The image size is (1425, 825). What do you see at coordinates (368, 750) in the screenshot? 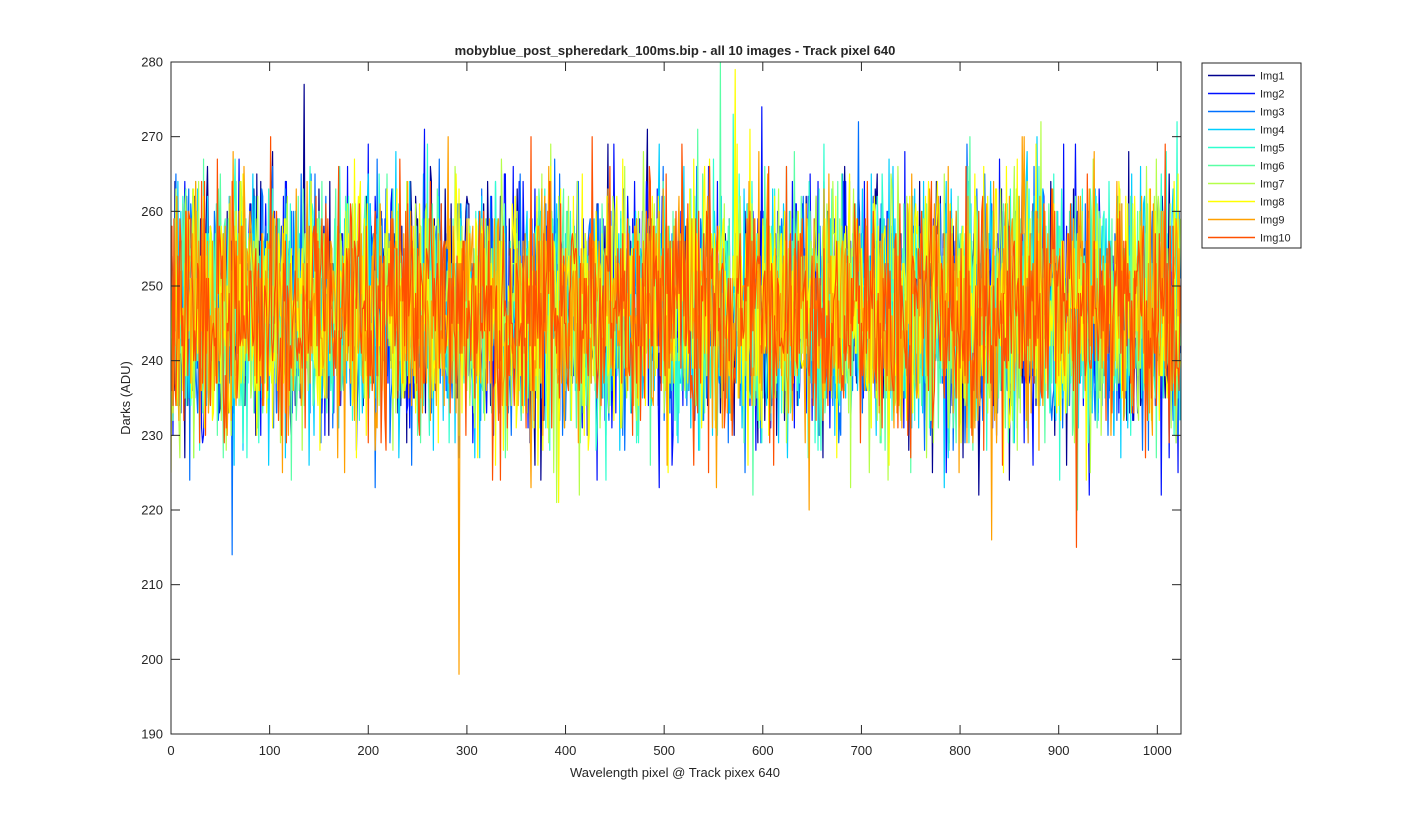
I see `x-tick-label: 200` at bounding box center [368, 750].